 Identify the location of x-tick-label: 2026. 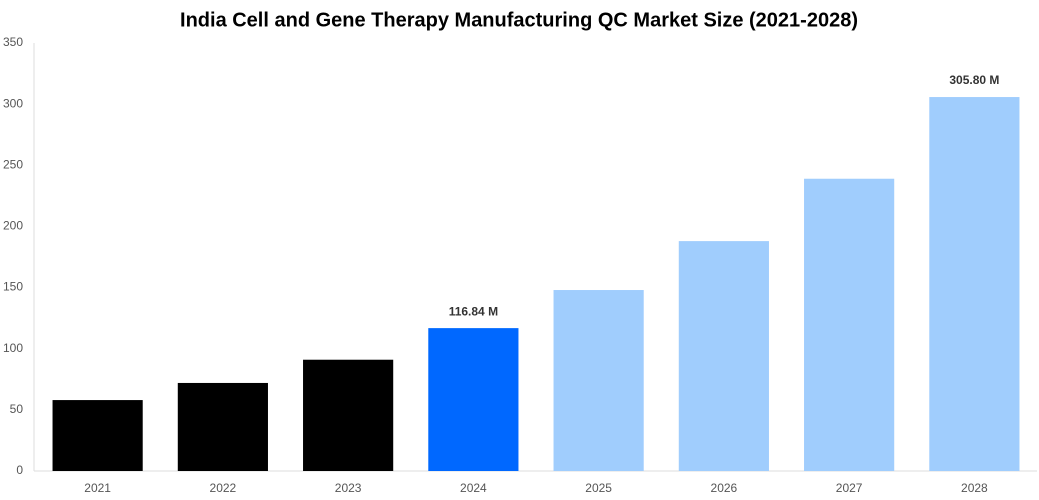
(724, 488).